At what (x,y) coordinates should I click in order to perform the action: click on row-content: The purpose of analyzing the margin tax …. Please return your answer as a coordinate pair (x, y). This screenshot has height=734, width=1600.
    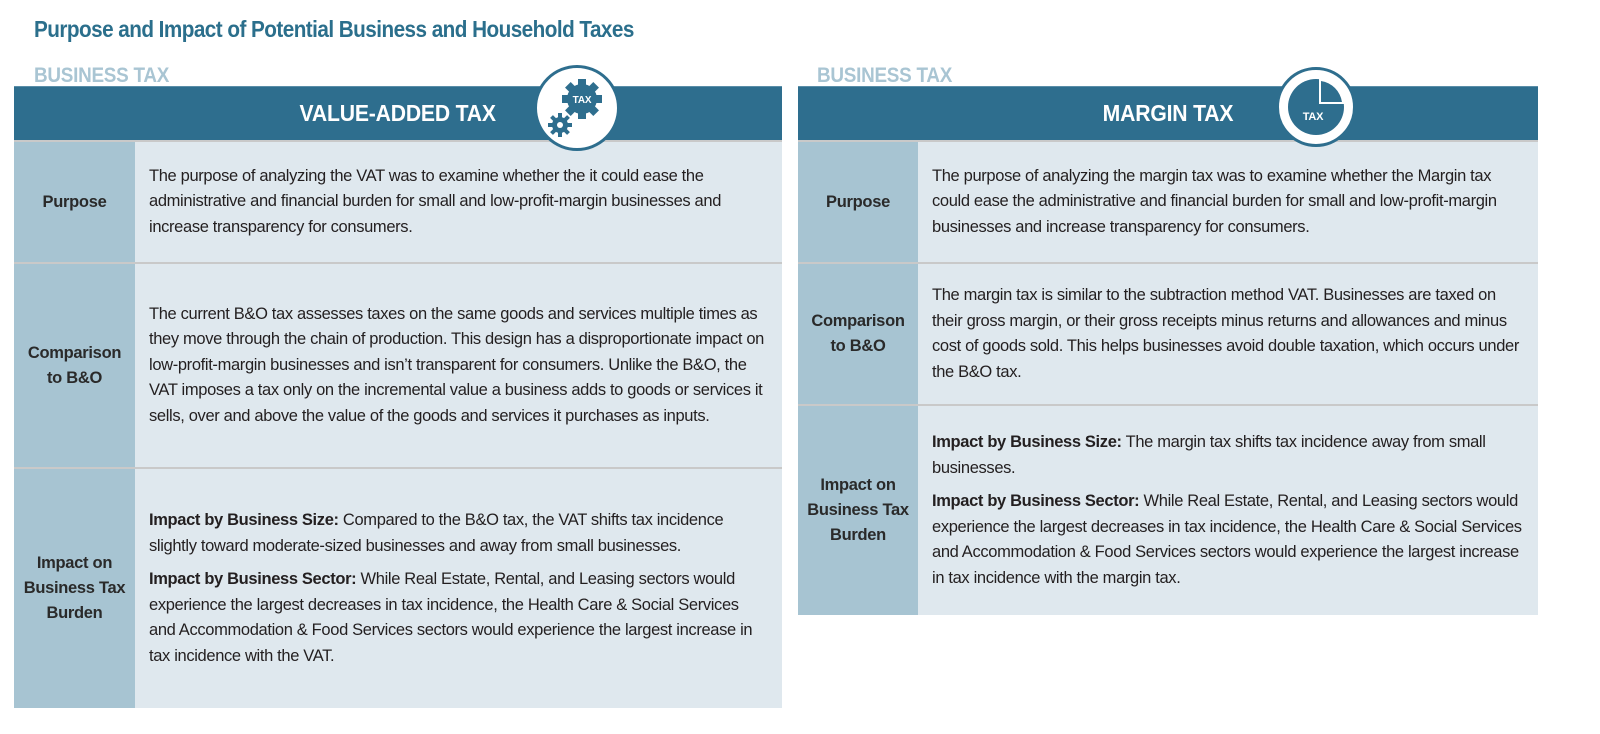
    Looking at the image, I should click on (1228, 202).